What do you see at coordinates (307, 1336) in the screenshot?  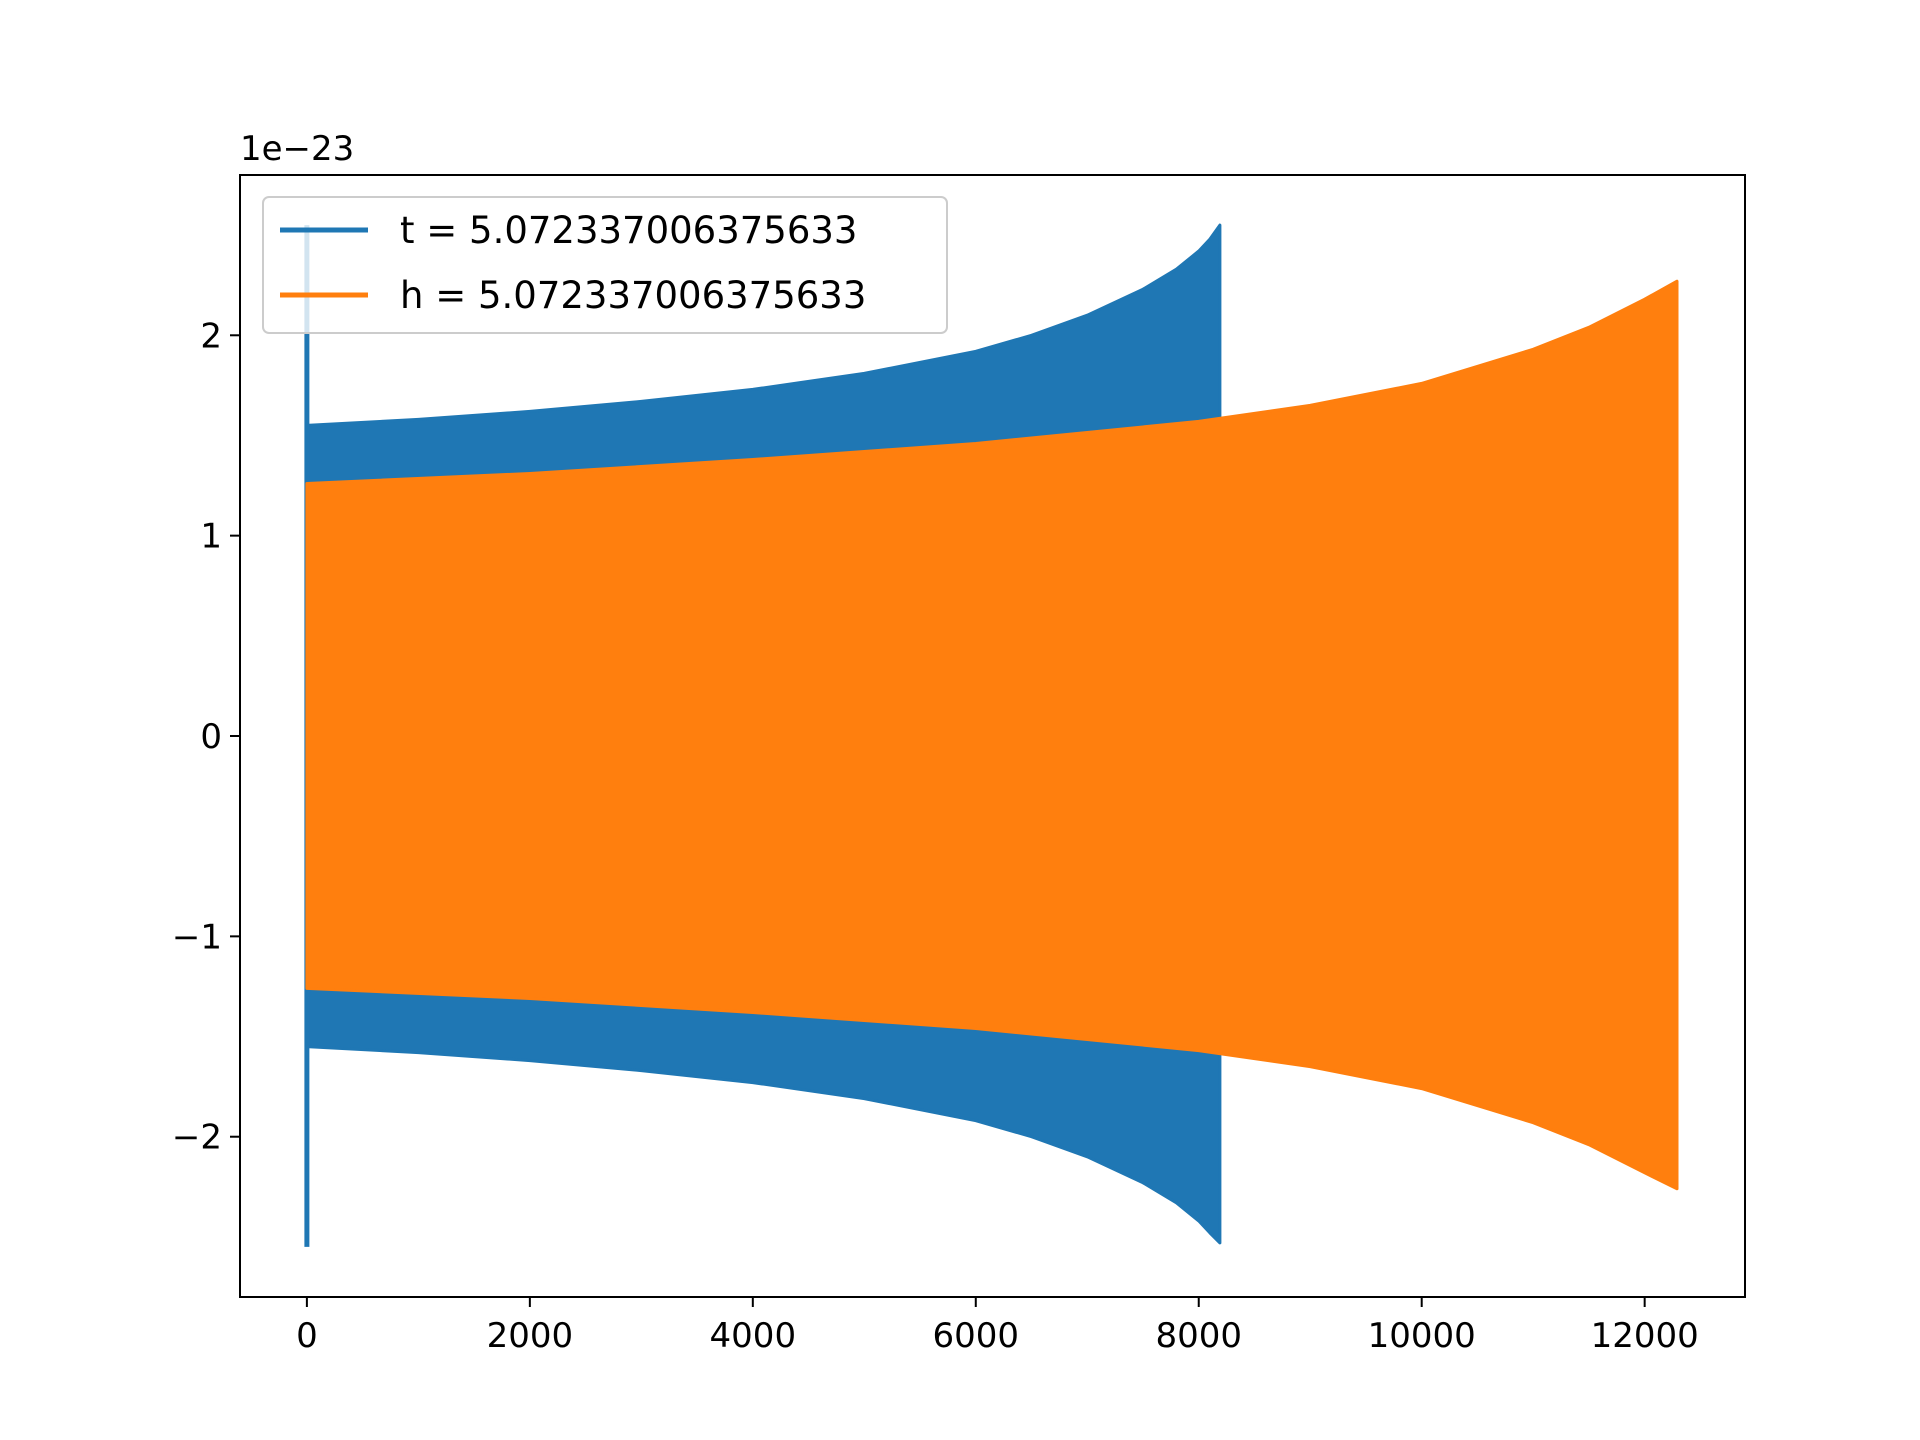 I see `x-tick-label: 0` at bounding box center [307, 1336].